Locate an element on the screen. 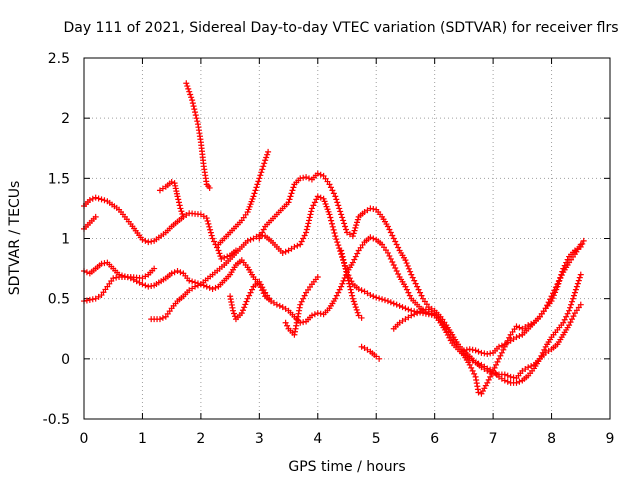 The height and width of the screenshot is (480, 640). y-tick-label: 2.5 is located at coordinates (59, 59).